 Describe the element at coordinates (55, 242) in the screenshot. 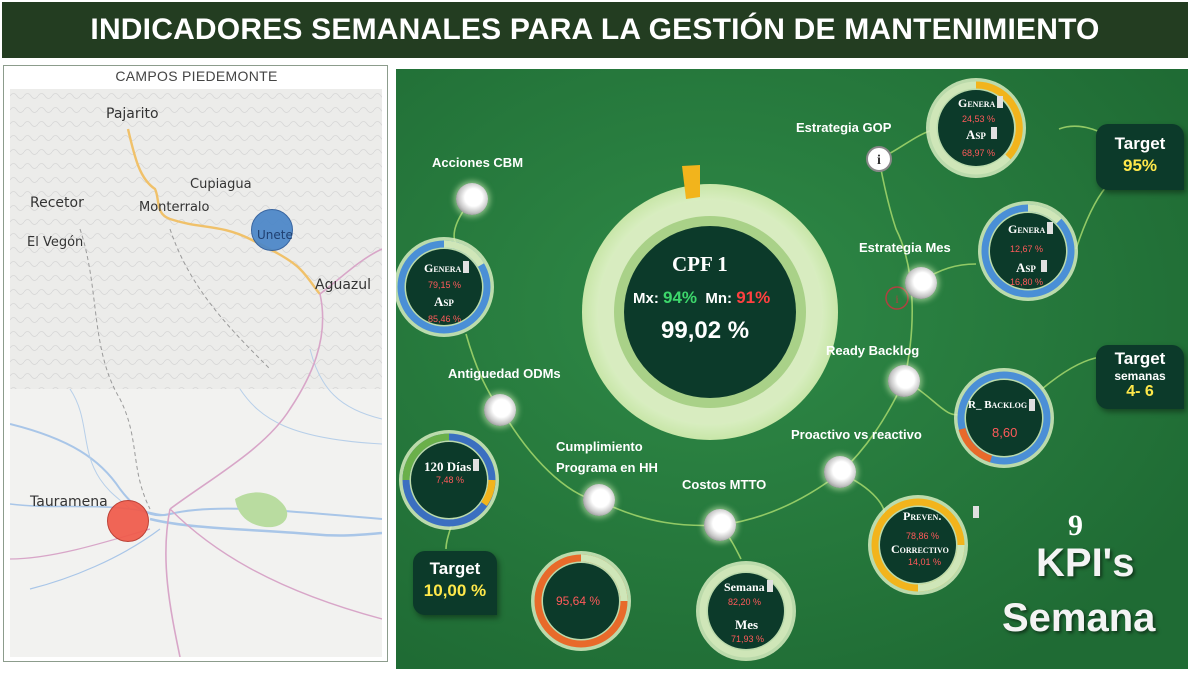

I see `city-label: El Vegón` at that location.